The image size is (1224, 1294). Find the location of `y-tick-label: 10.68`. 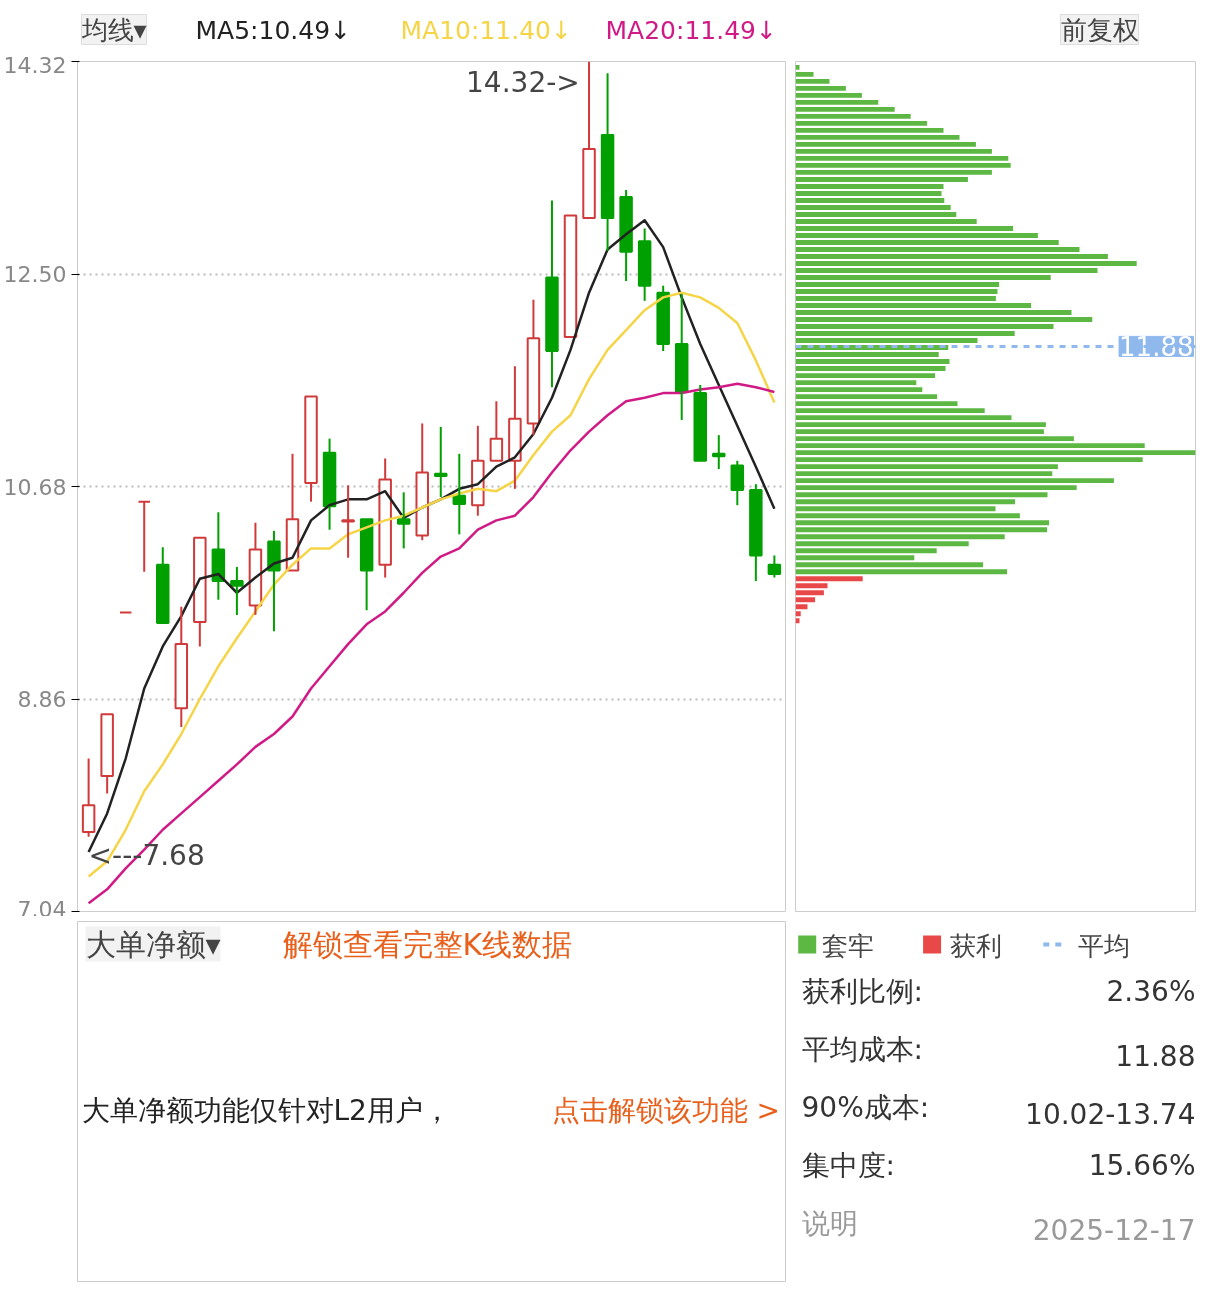

y-tick-label: 10.68 is located at coordinates (35, 487).